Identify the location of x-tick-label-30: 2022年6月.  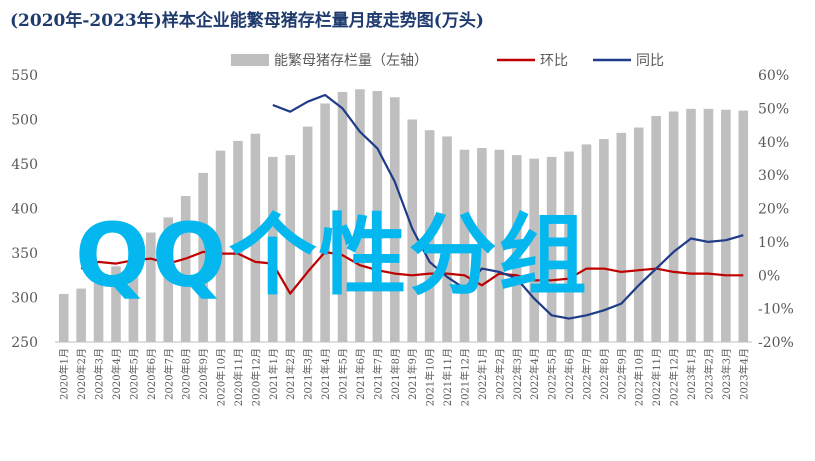
(569, 374).